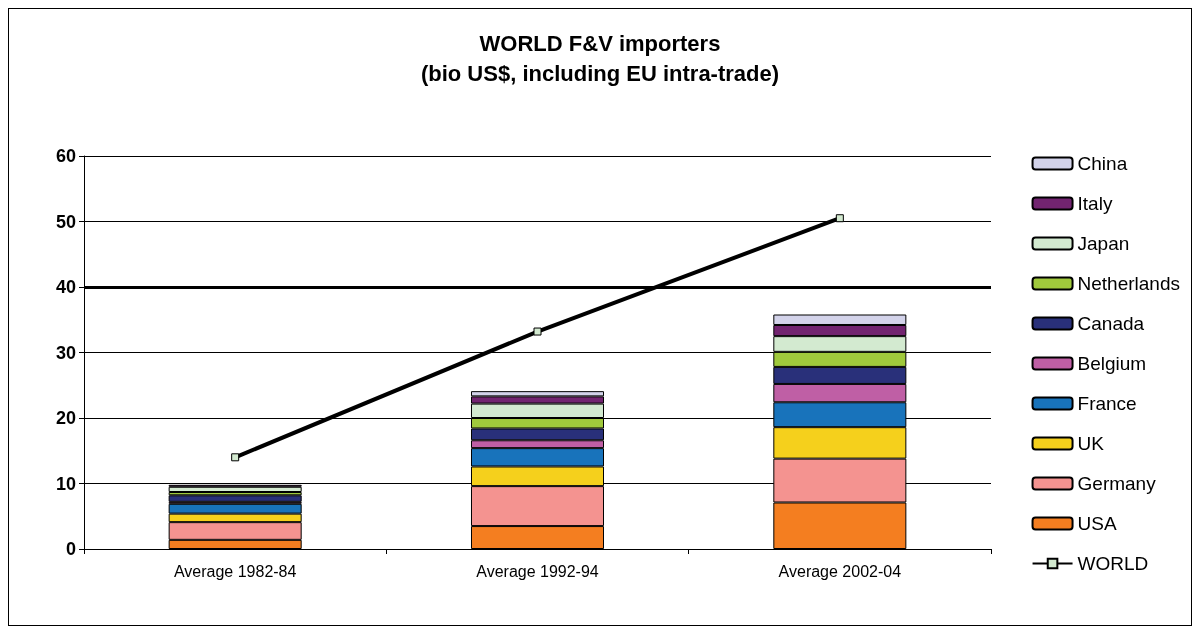  I want to click on legend-label: USA, so click(1097, 523).